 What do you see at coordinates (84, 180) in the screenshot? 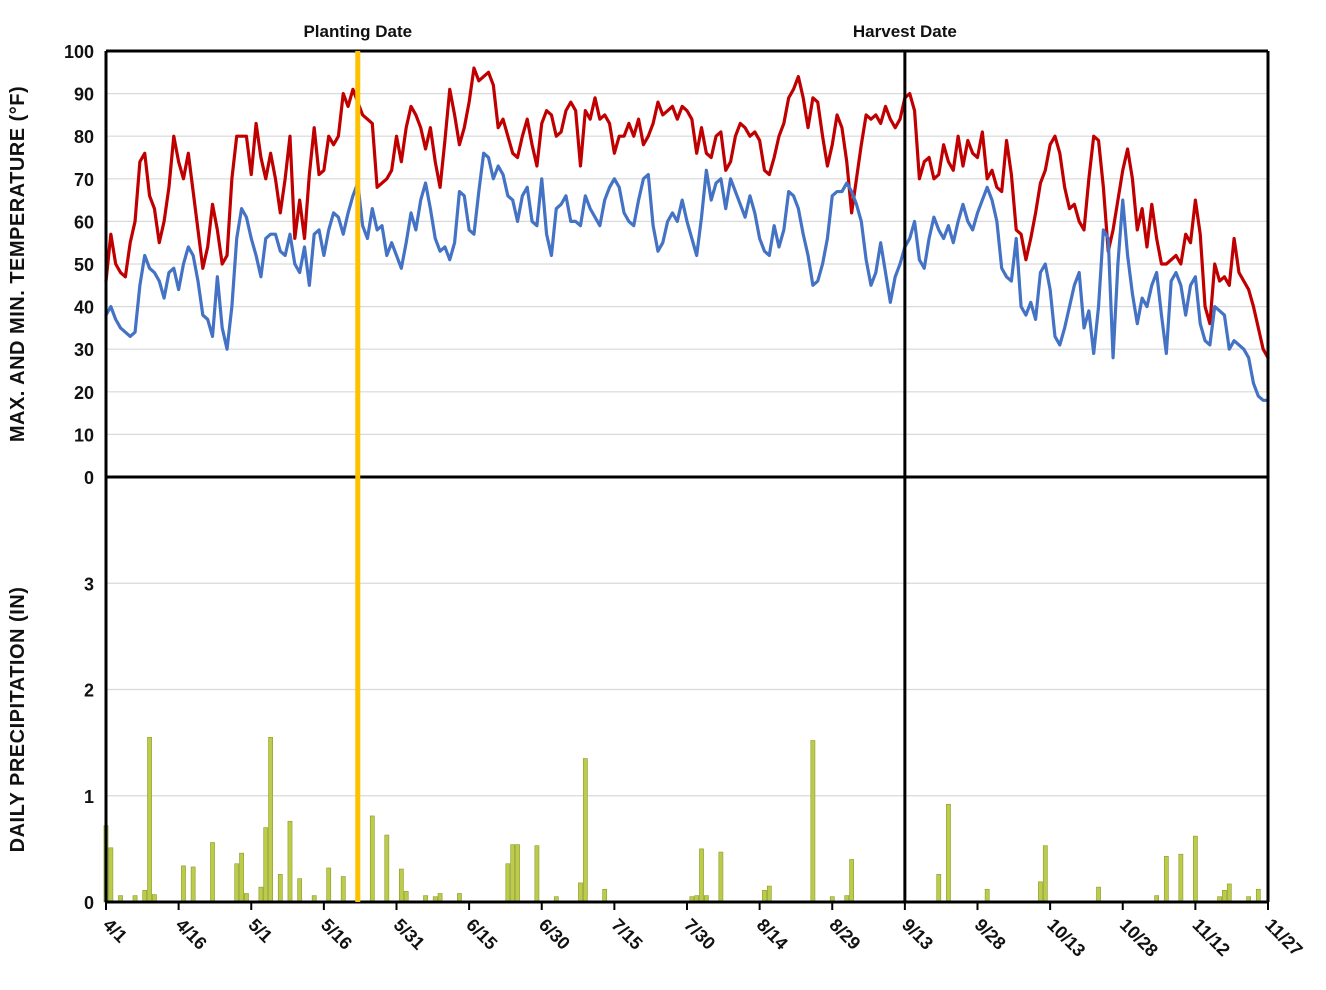
I see `temp-tick-label: 70` at bounding box center [84, 180].